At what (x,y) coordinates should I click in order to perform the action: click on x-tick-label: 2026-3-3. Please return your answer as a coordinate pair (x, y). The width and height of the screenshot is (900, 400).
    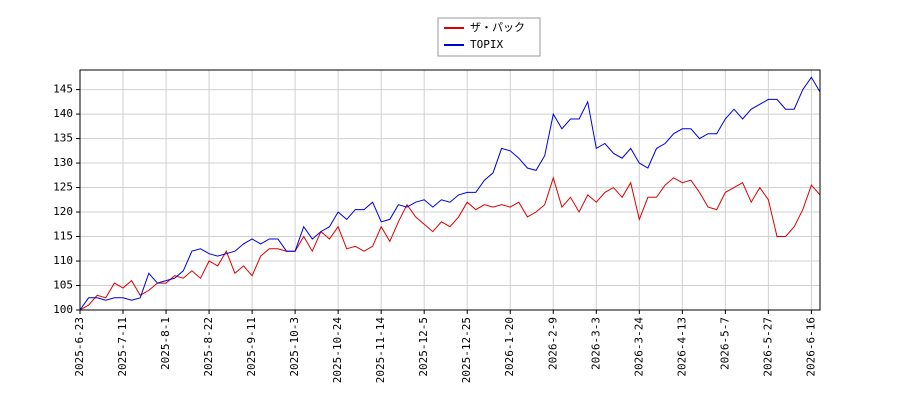
    Looking at the image, I should click on (595, 343).